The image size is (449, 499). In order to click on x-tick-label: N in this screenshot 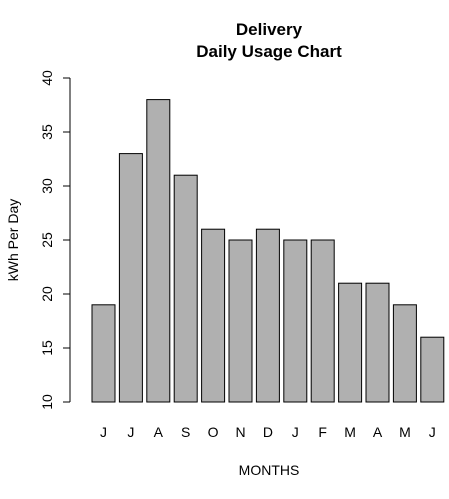, I will do `click(240, 432)`.